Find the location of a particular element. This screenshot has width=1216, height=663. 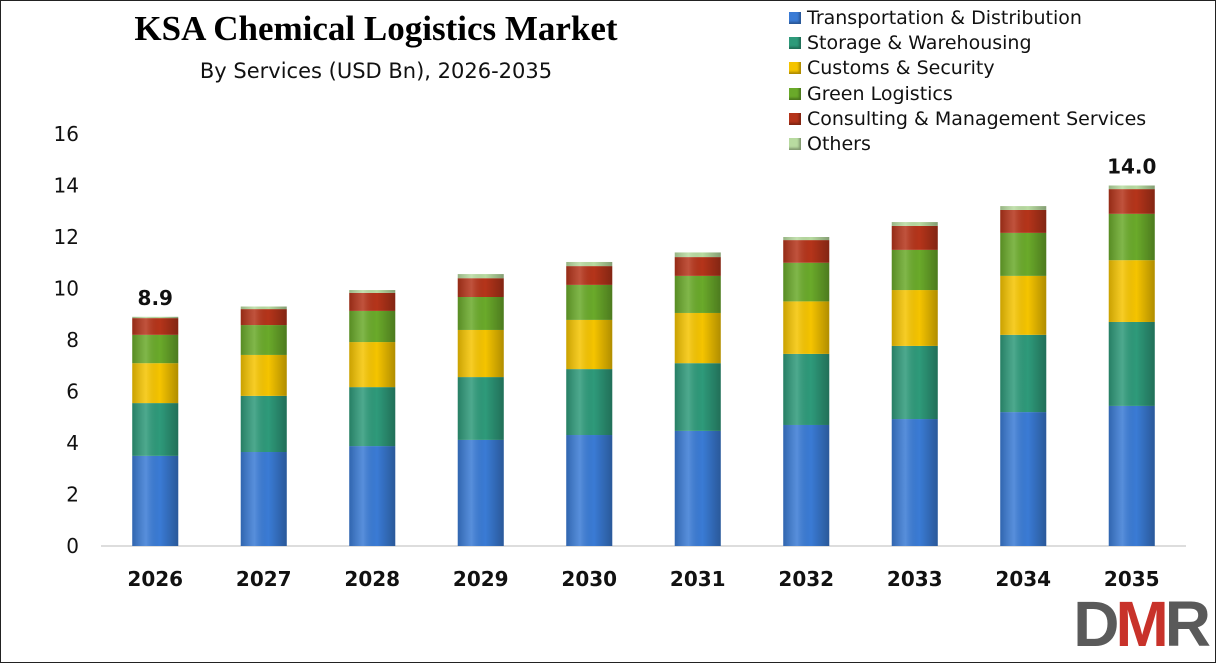

x-tick-label: 2033 is located at coordinates (915, 579).